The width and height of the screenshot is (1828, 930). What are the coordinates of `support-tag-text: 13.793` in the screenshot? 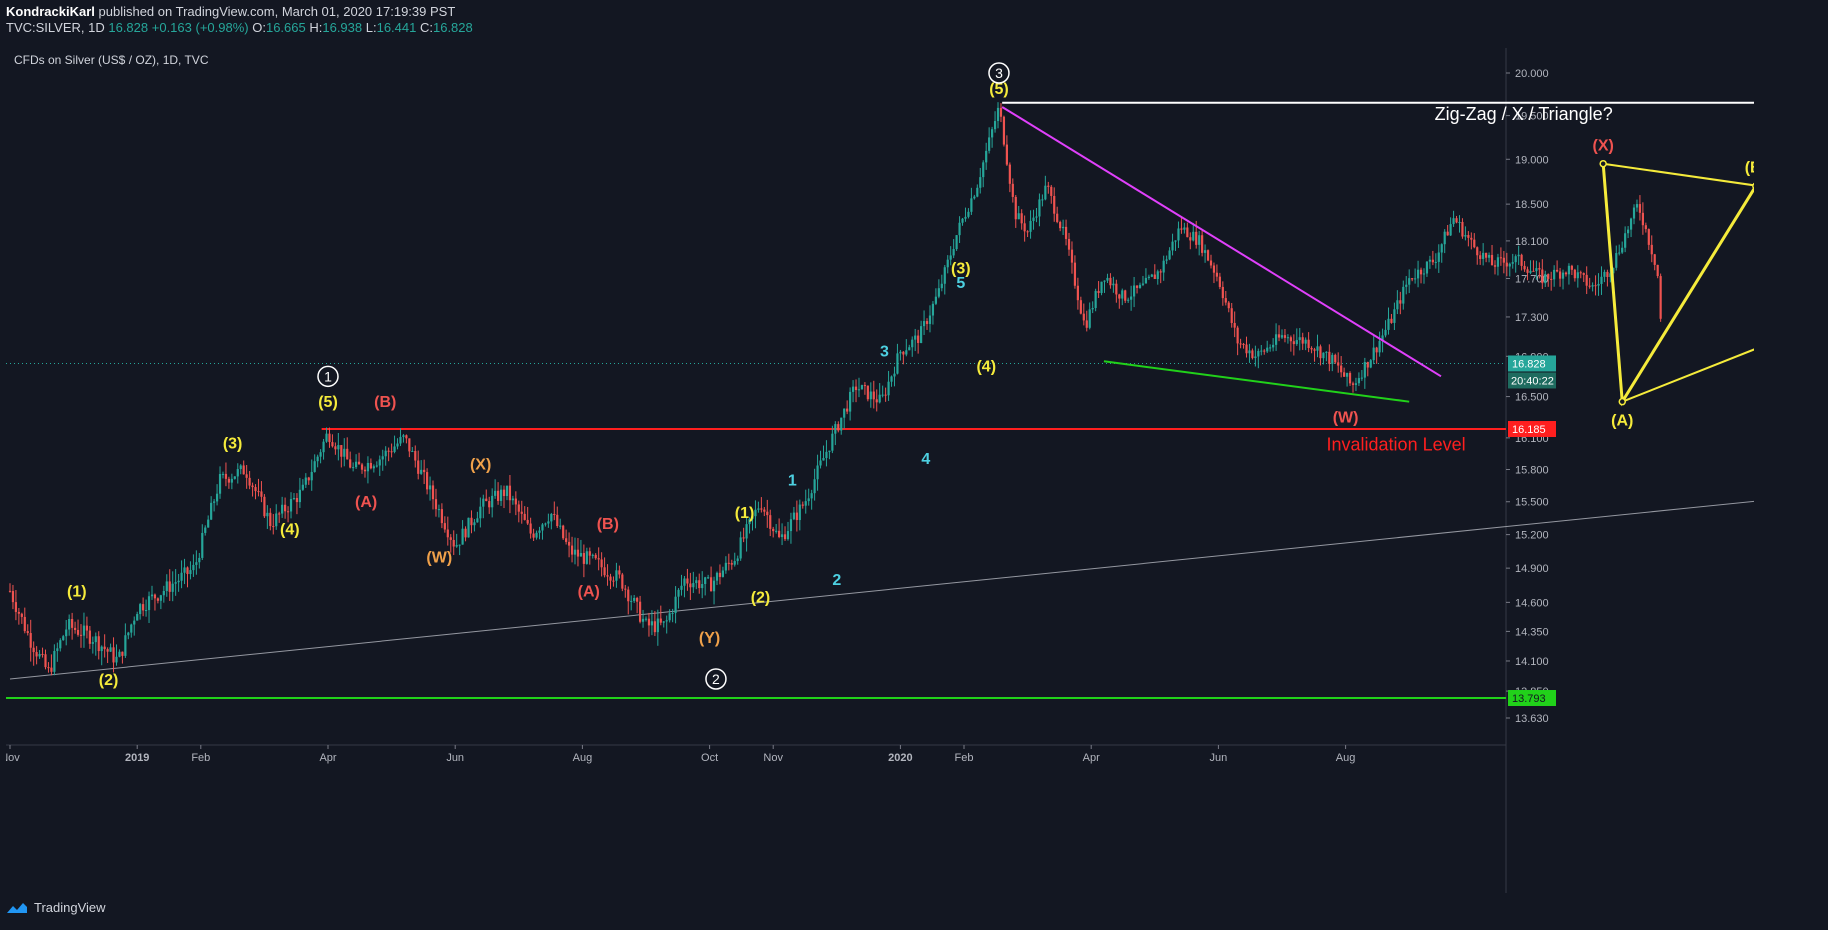 It's located at (1529, 699).